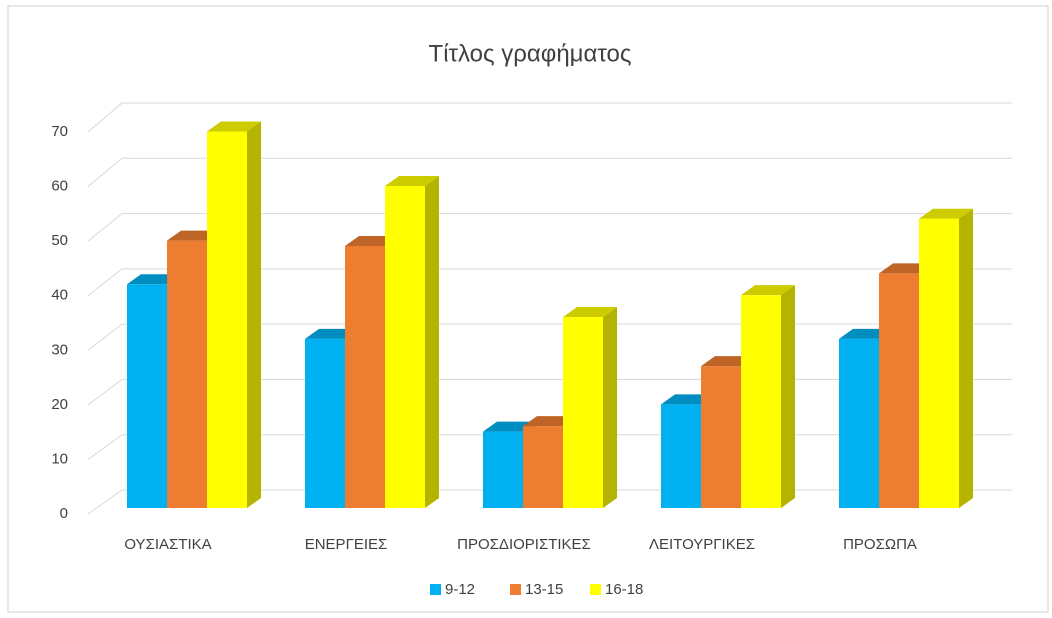  Describe the element at coordinates (167, 544) in the screenshot. I see `x-tick-label: ΟΥΣΙΑΣΤΙΚΑ` at that location.